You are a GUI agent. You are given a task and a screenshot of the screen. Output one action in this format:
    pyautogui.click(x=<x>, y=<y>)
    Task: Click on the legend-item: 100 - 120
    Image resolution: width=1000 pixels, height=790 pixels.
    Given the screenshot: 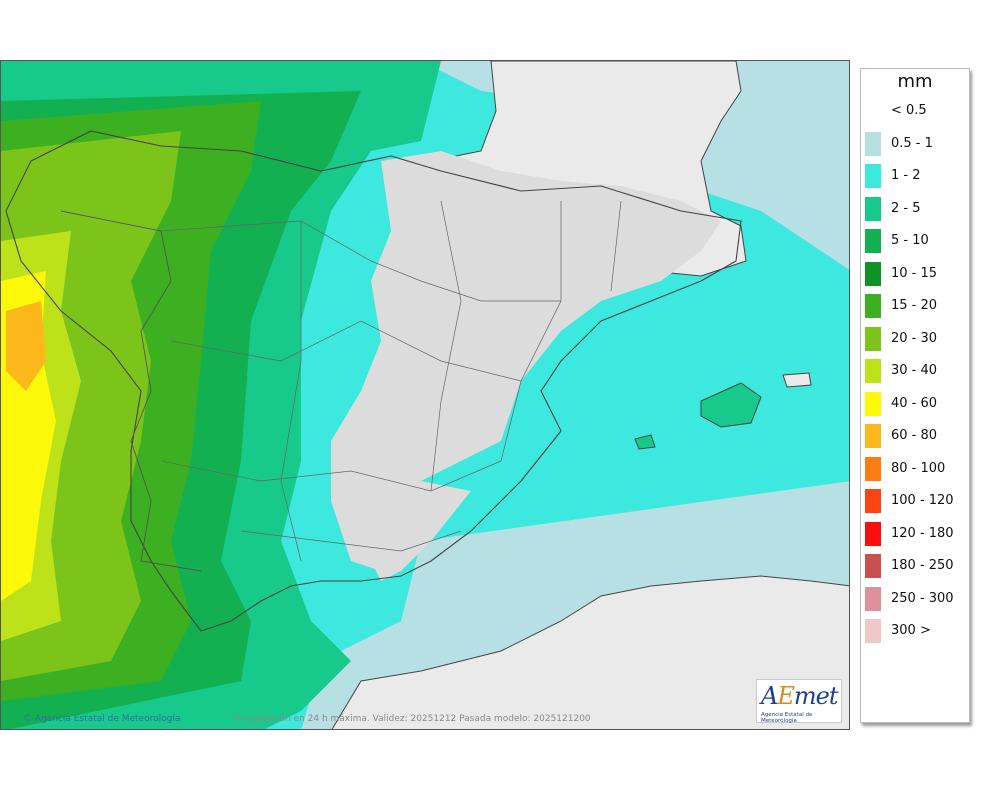 What is the action you would take?
    pyautogui.click(x=915, y=501)
    